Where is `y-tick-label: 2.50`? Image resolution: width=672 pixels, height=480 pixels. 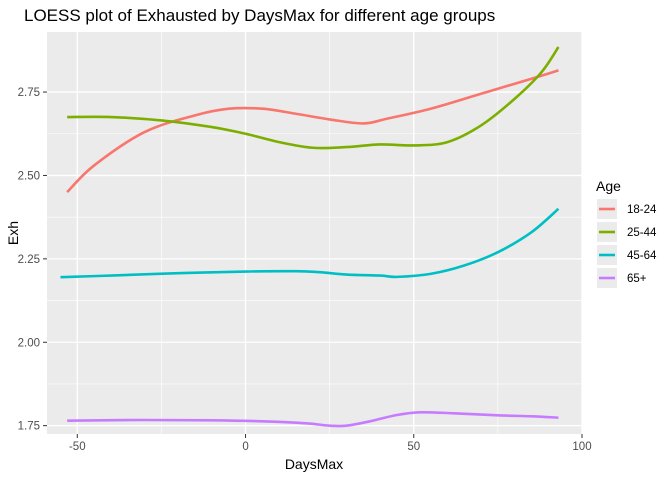 y-tick-label: 2.50 is located at coordinates (29, 176).